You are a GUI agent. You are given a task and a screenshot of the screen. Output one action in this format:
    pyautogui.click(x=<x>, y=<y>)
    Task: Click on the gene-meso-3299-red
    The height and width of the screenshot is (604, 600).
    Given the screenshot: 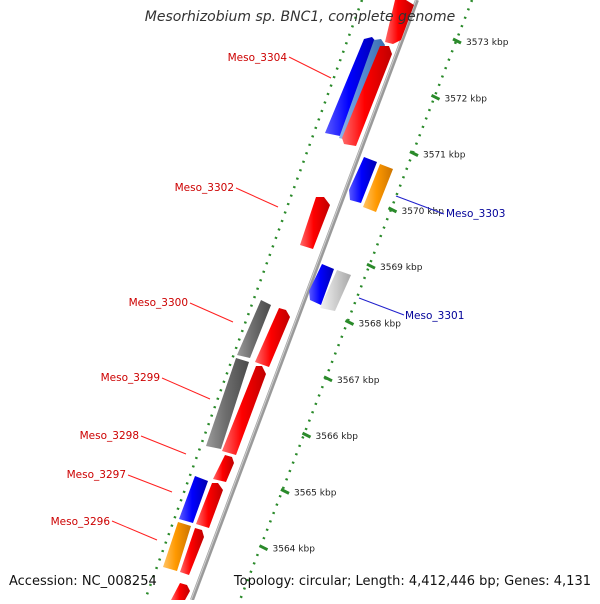 What is the action you would take?
    pyautogui.click(x=244, y=410)
    